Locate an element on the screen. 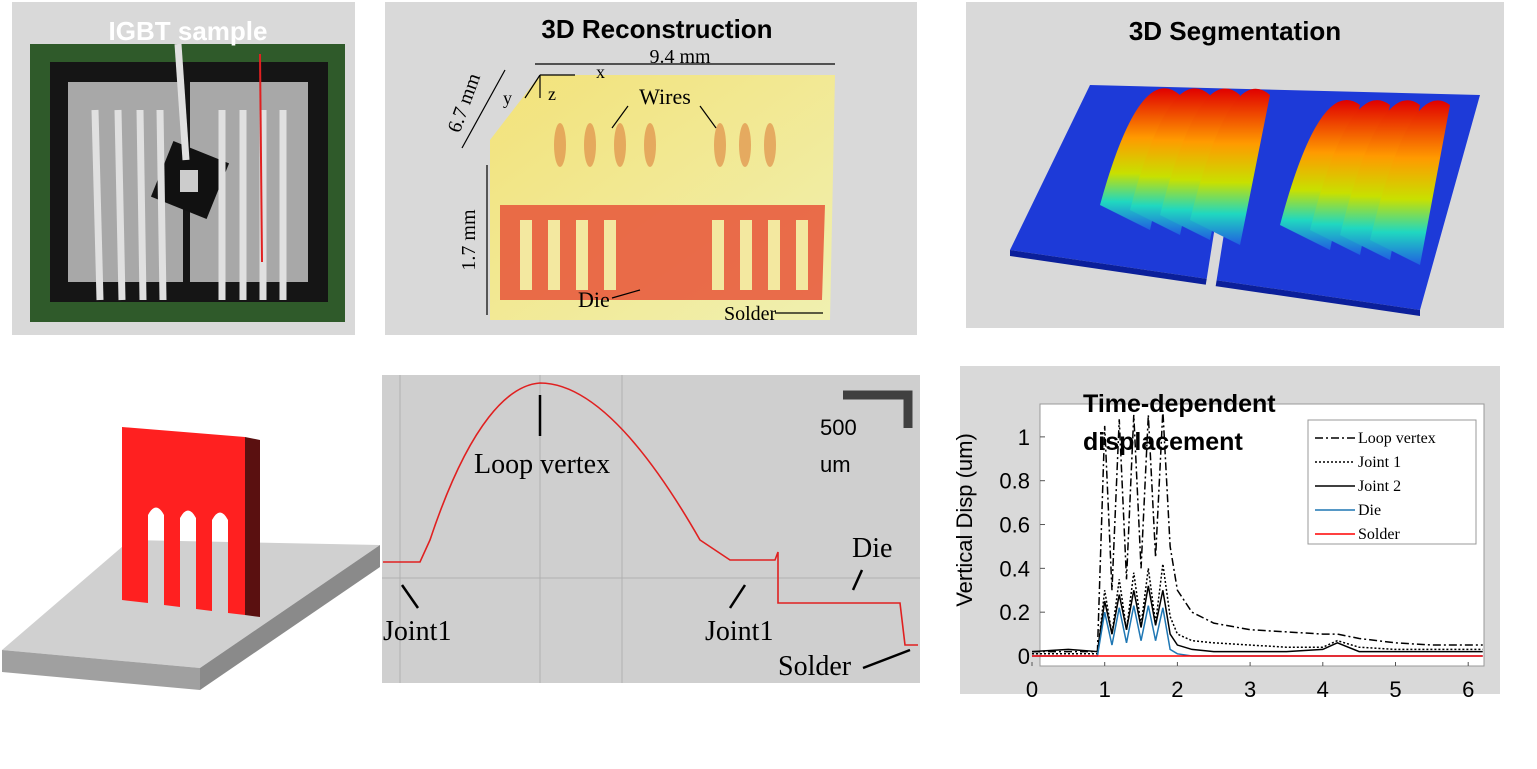  axis-label: x is located at coordinates (600, 72).